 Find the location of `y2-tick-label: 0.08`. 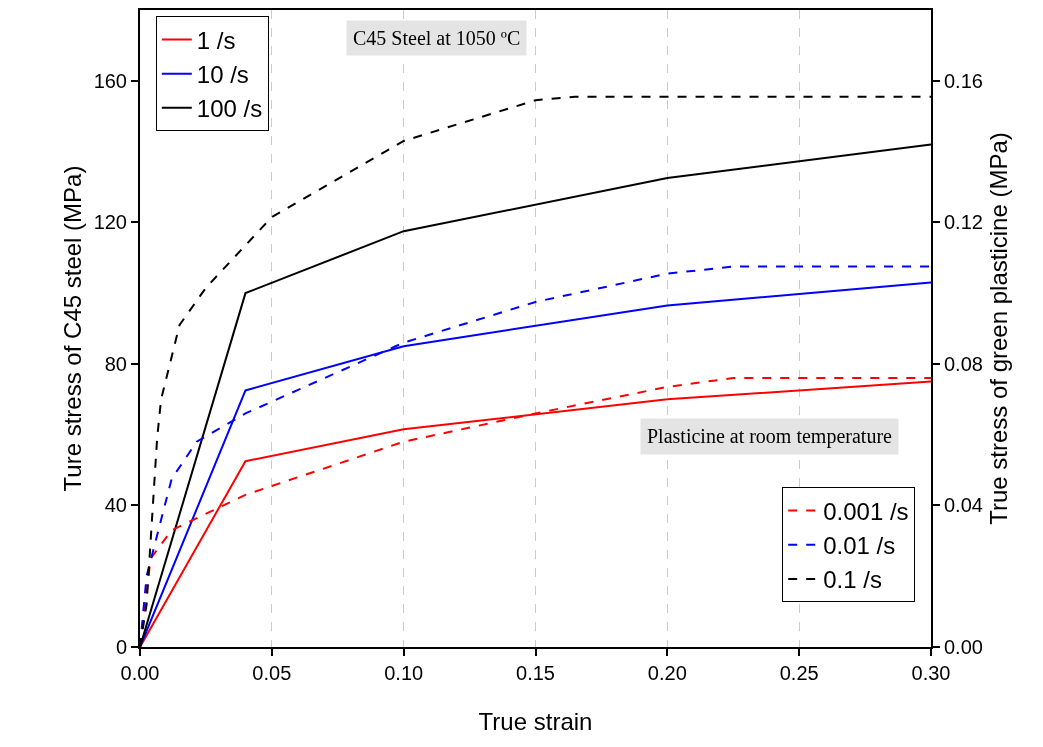

y2-tick-label: 0.08 is located at coordinates (963, 363).